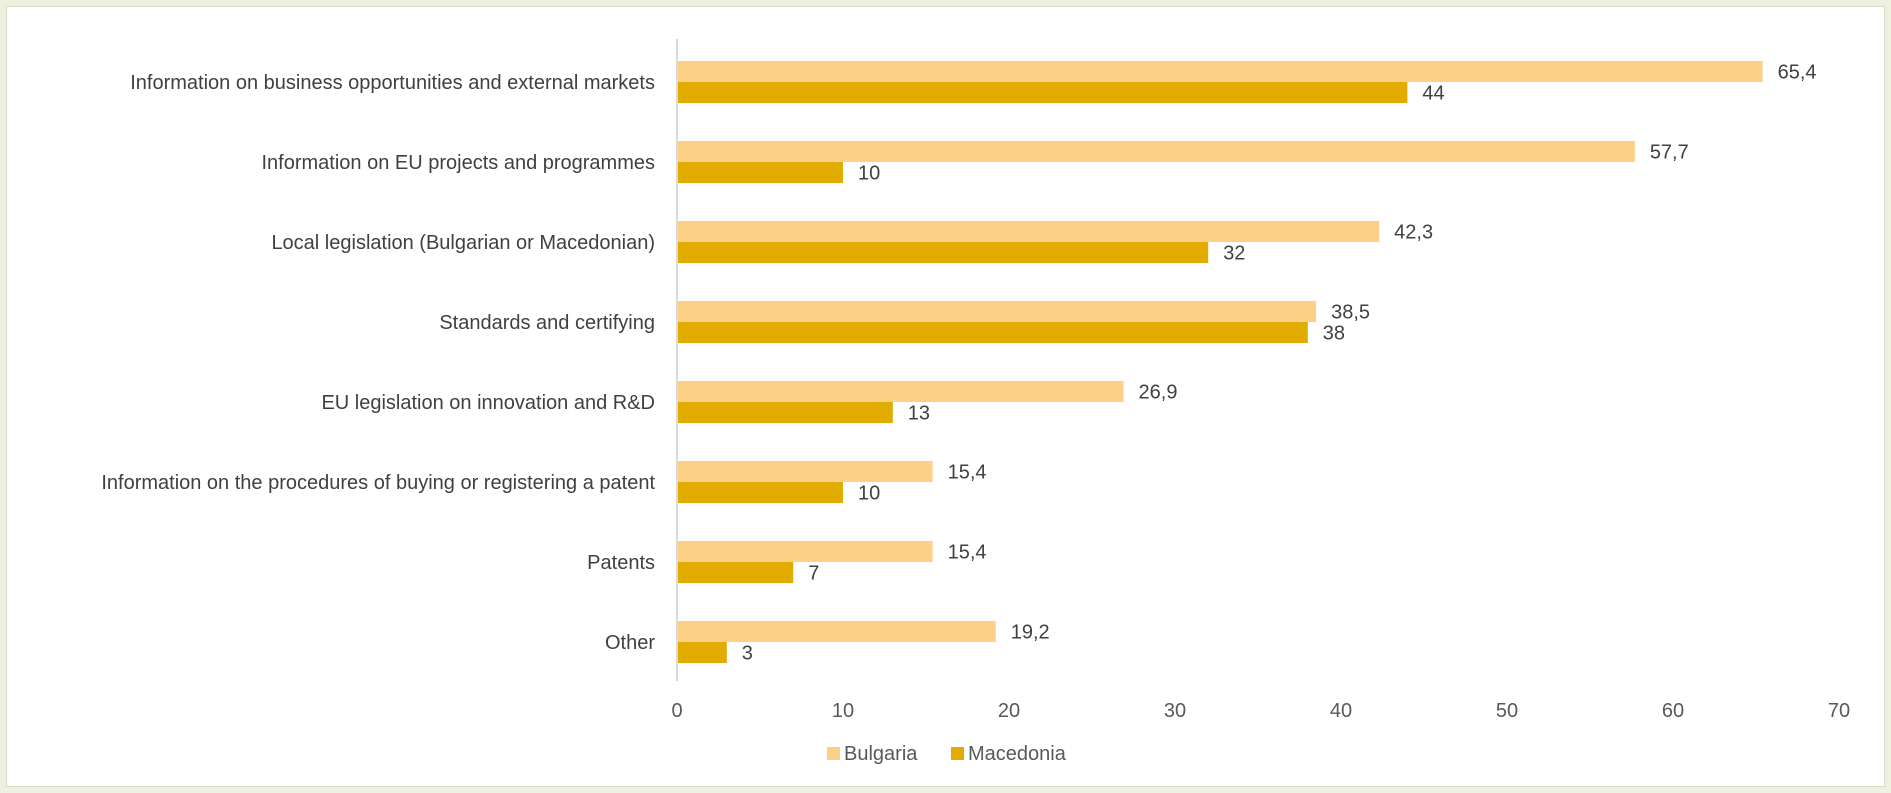 The height and width of the screenshot is (793, 1891). Describe the element at coordinates (957, 753) in the screenshot. I see `legend-swatch-macedonia` at that location.